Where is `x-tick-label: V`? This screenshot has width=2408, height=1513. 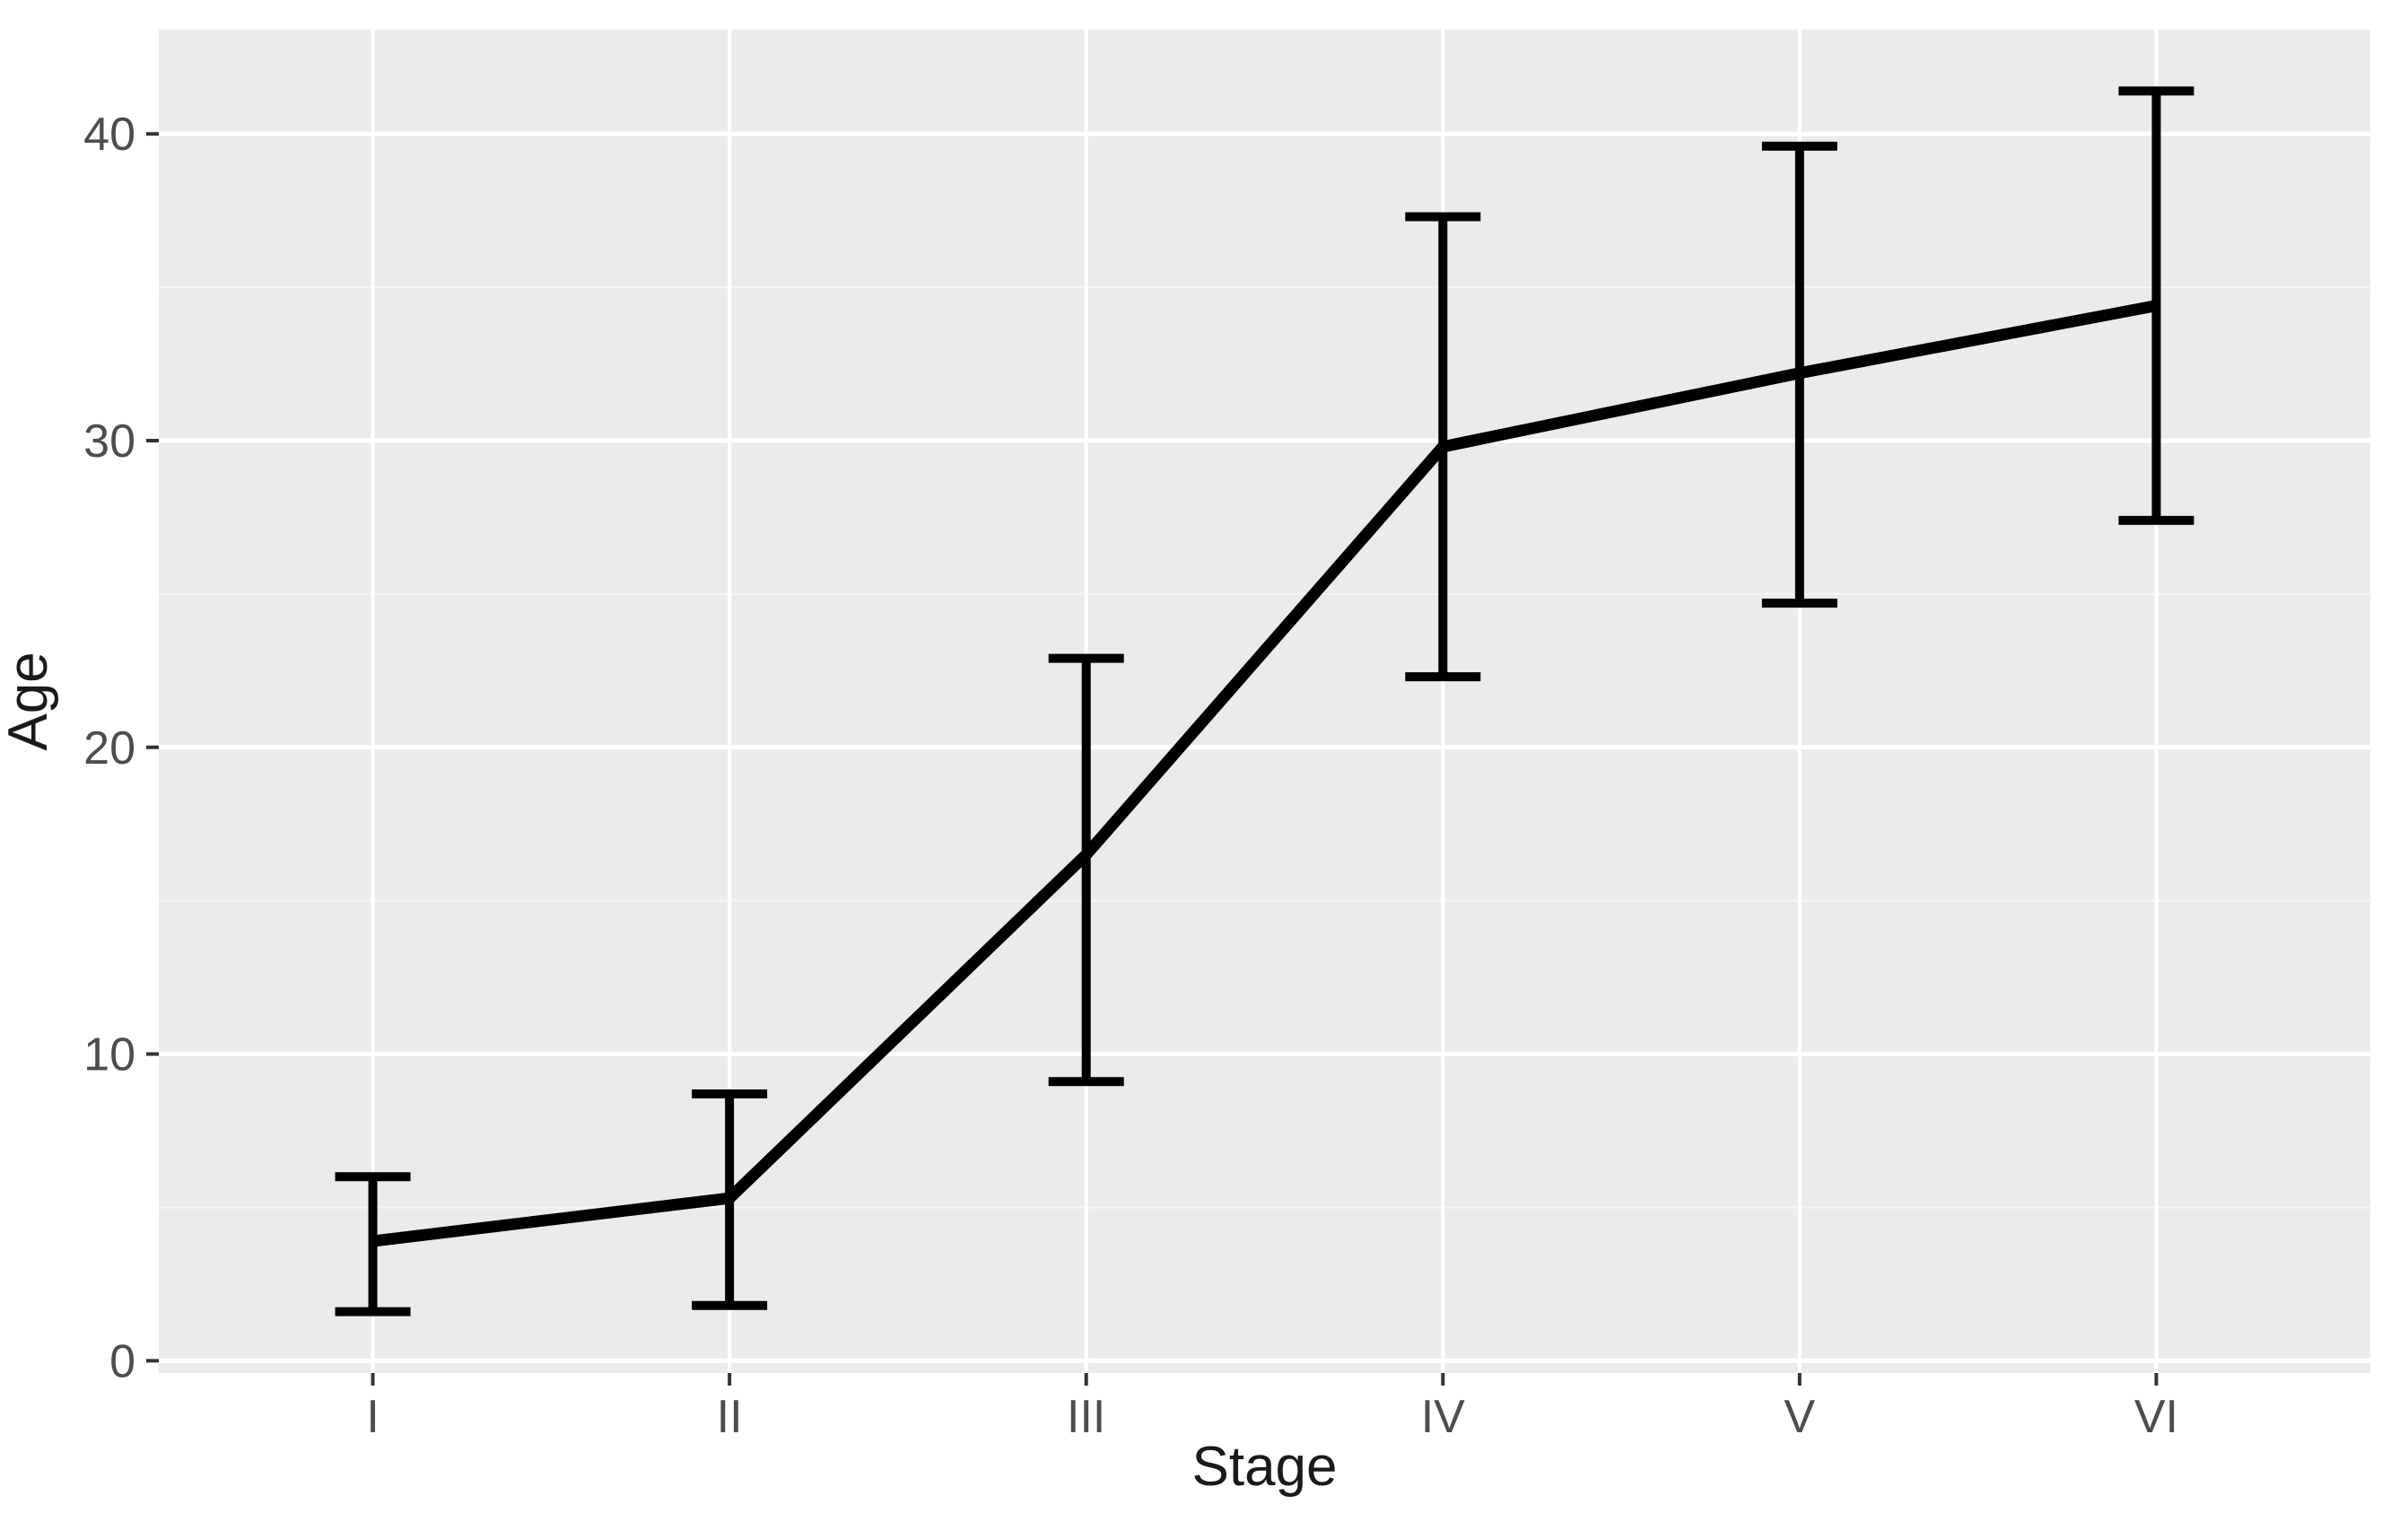
x-tick-label: V is located at coordinates (1800, 1417).